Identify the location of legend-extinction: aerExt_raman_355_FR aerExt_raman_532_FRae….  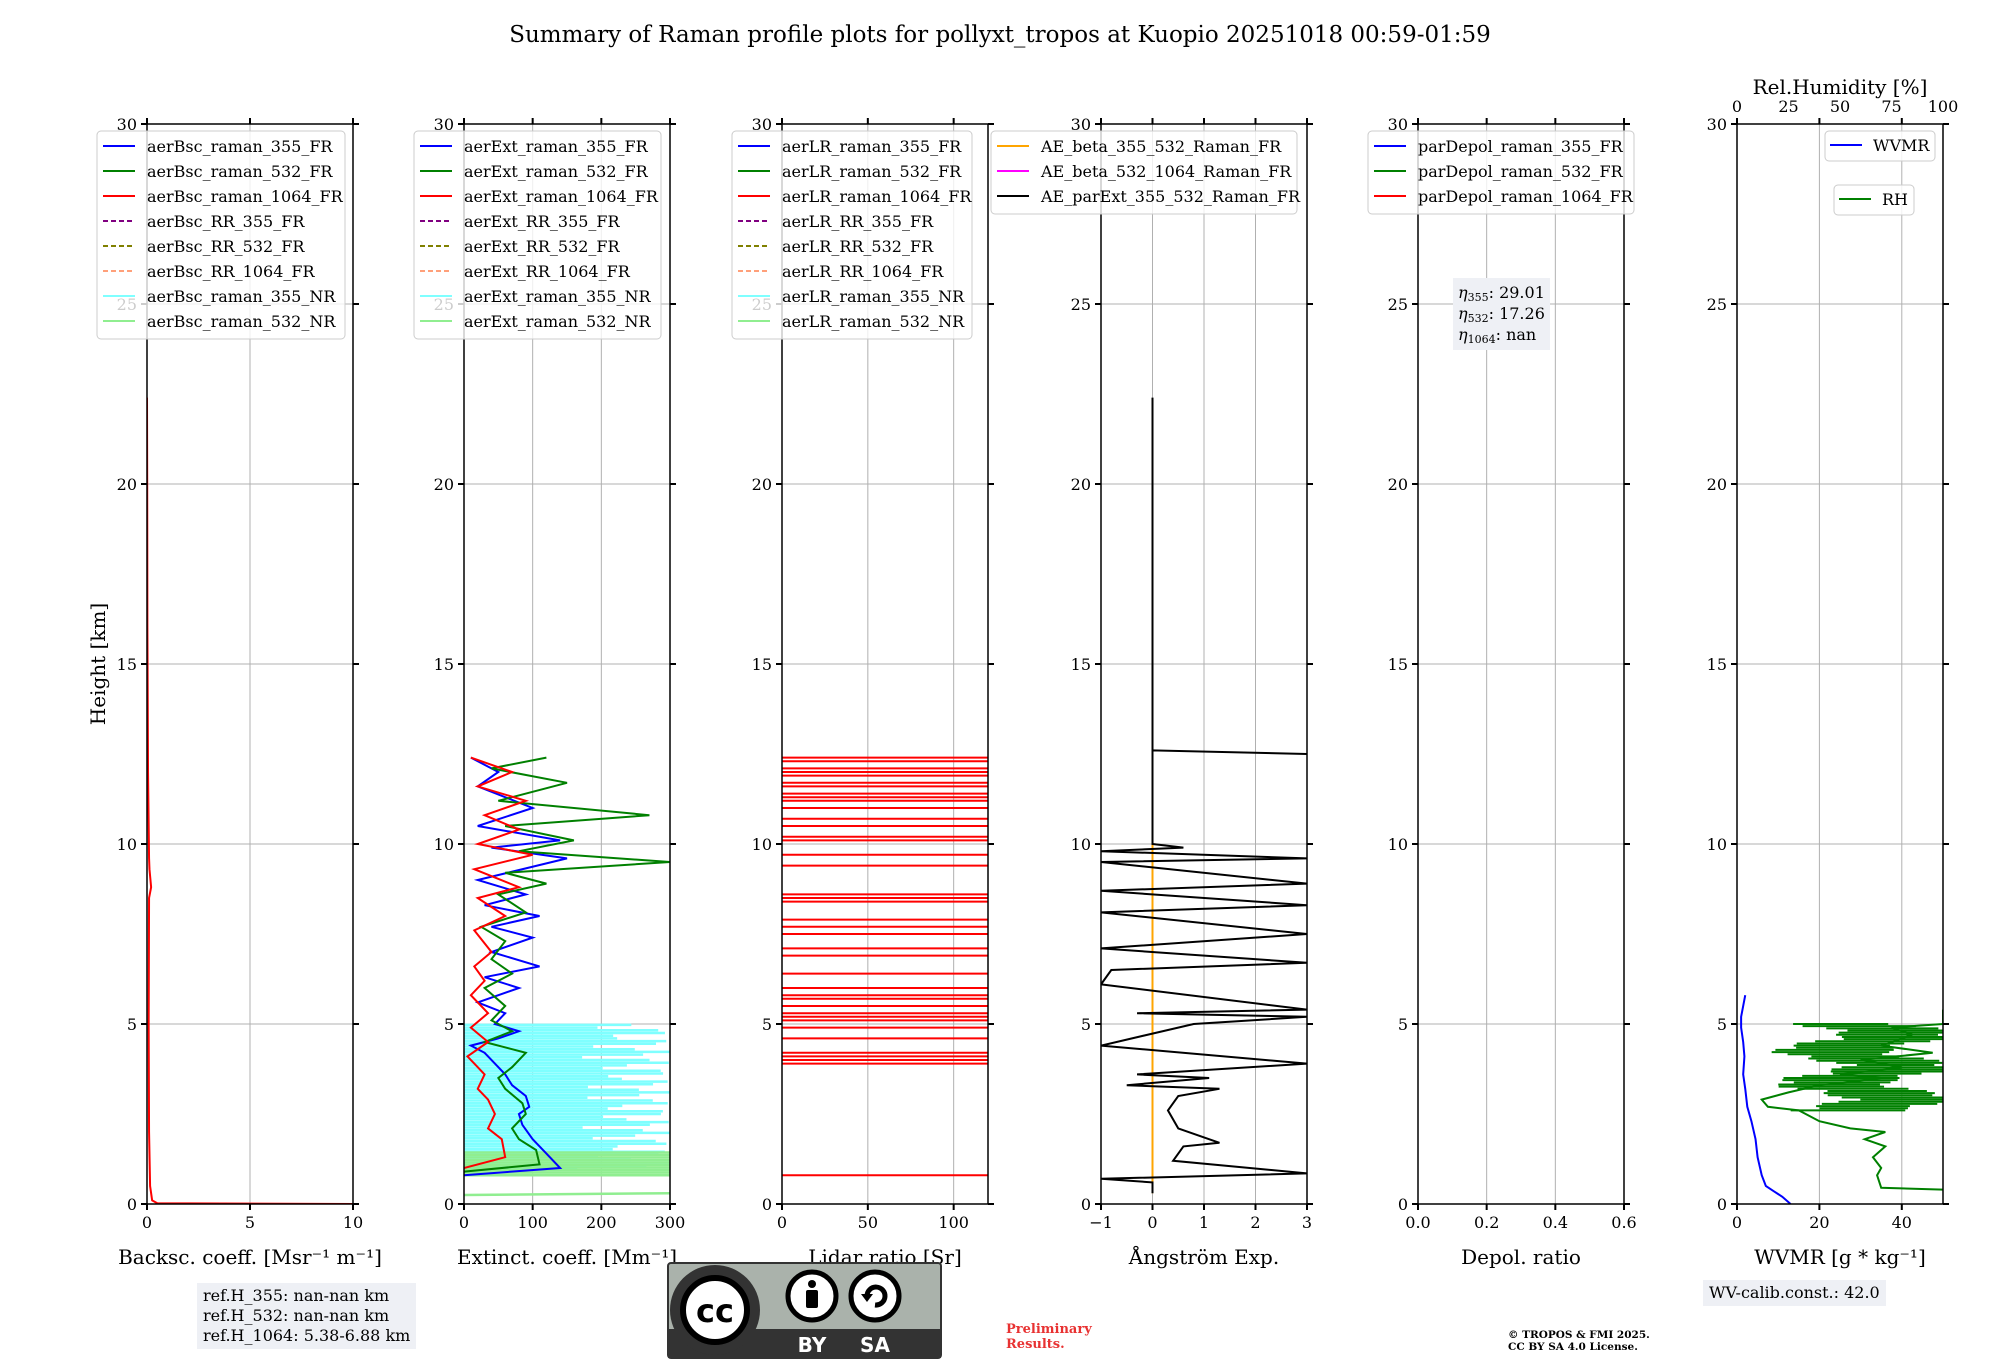
(537, 235).